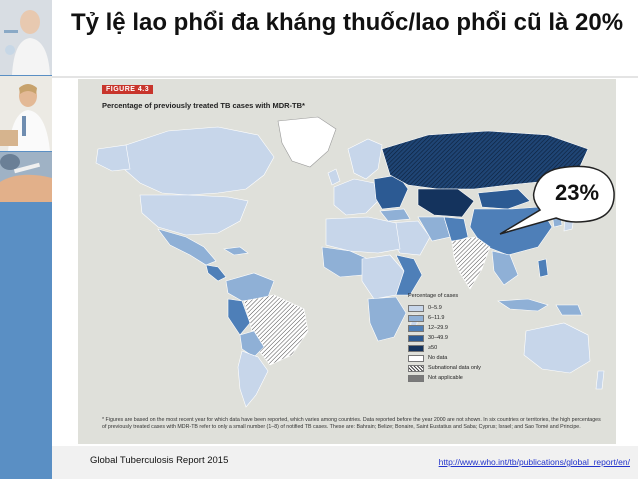  Describe the element at coordinates (113, 158) in the screenshot. I see `alaska-region` at that location.